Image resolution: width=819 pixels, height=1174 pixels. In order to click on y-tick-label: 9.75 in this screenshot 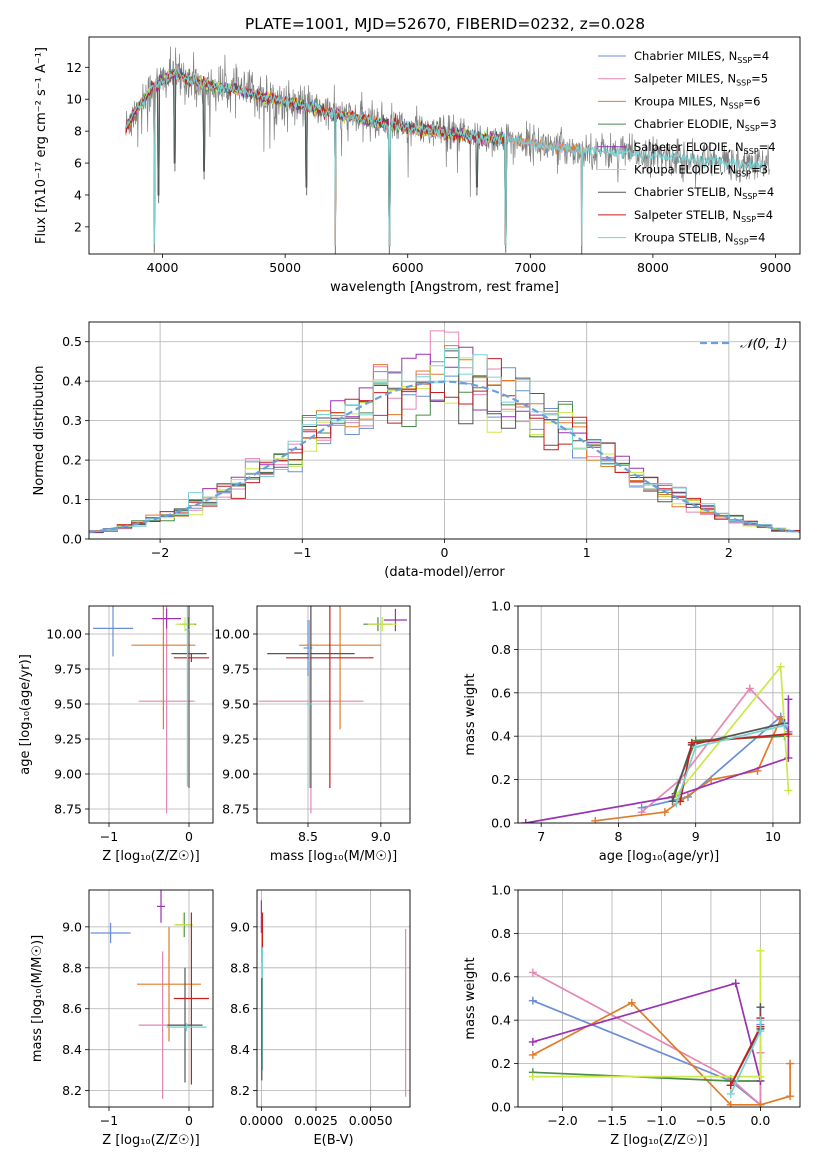, I will do `click(236, 669)`.